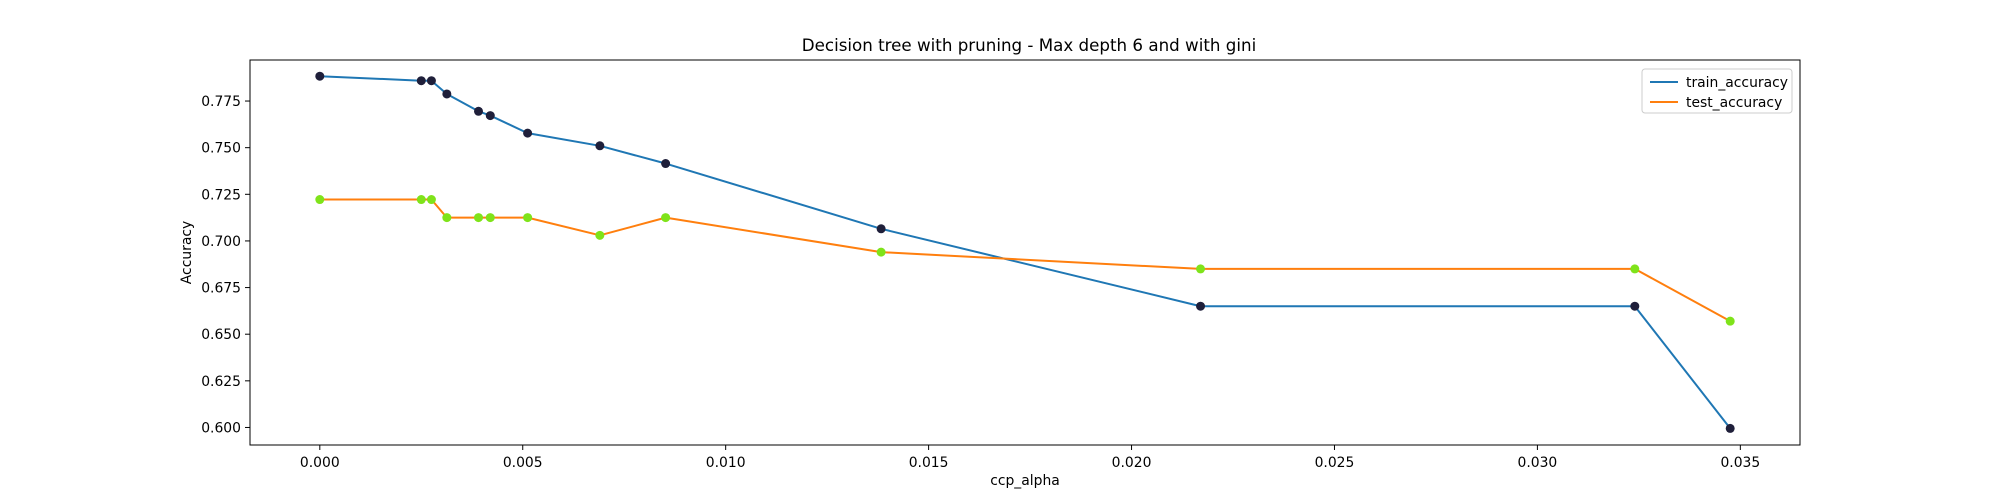 The width and height of the screenshot is (2000, 504). Describe the element at coordinates (221, 242) in the screenshot. I see `y-tick-label: 0.700` at that location.